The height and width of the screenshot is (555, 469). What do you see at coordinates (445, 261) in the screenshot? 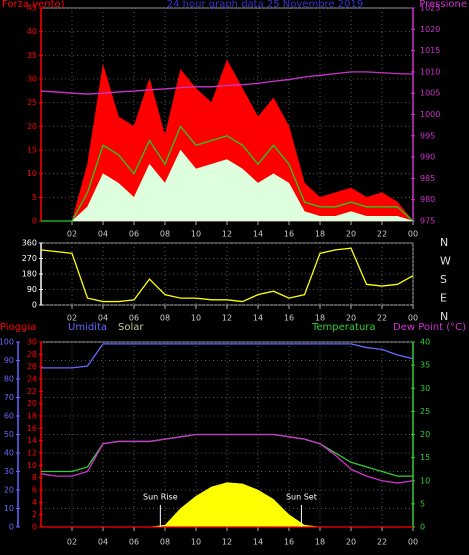
I see `direction-label: W` at bounding box center [445, 261].